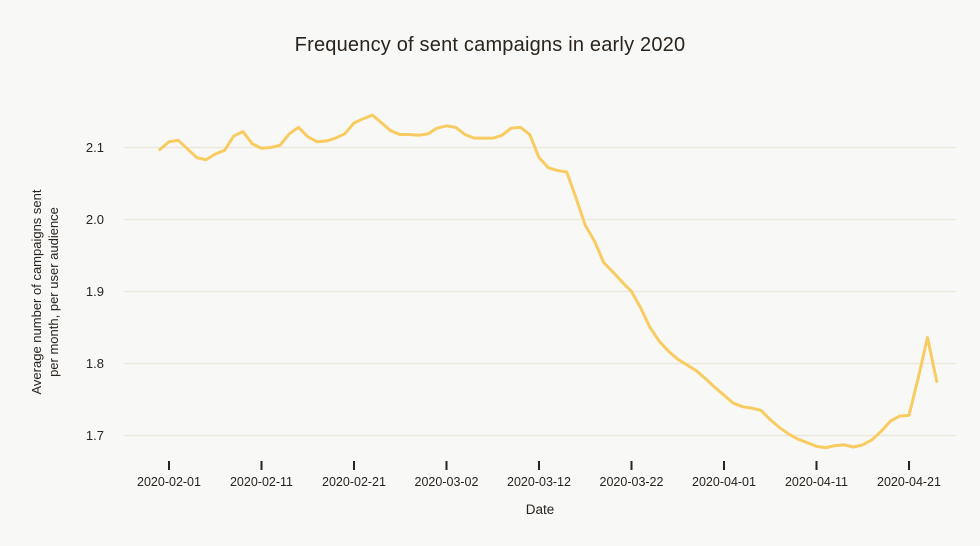  What do you see at coordinates (261, 482) in the screenshot?
I see `x-tick-label: 2020-02-11` at bounding box center [261, 482].